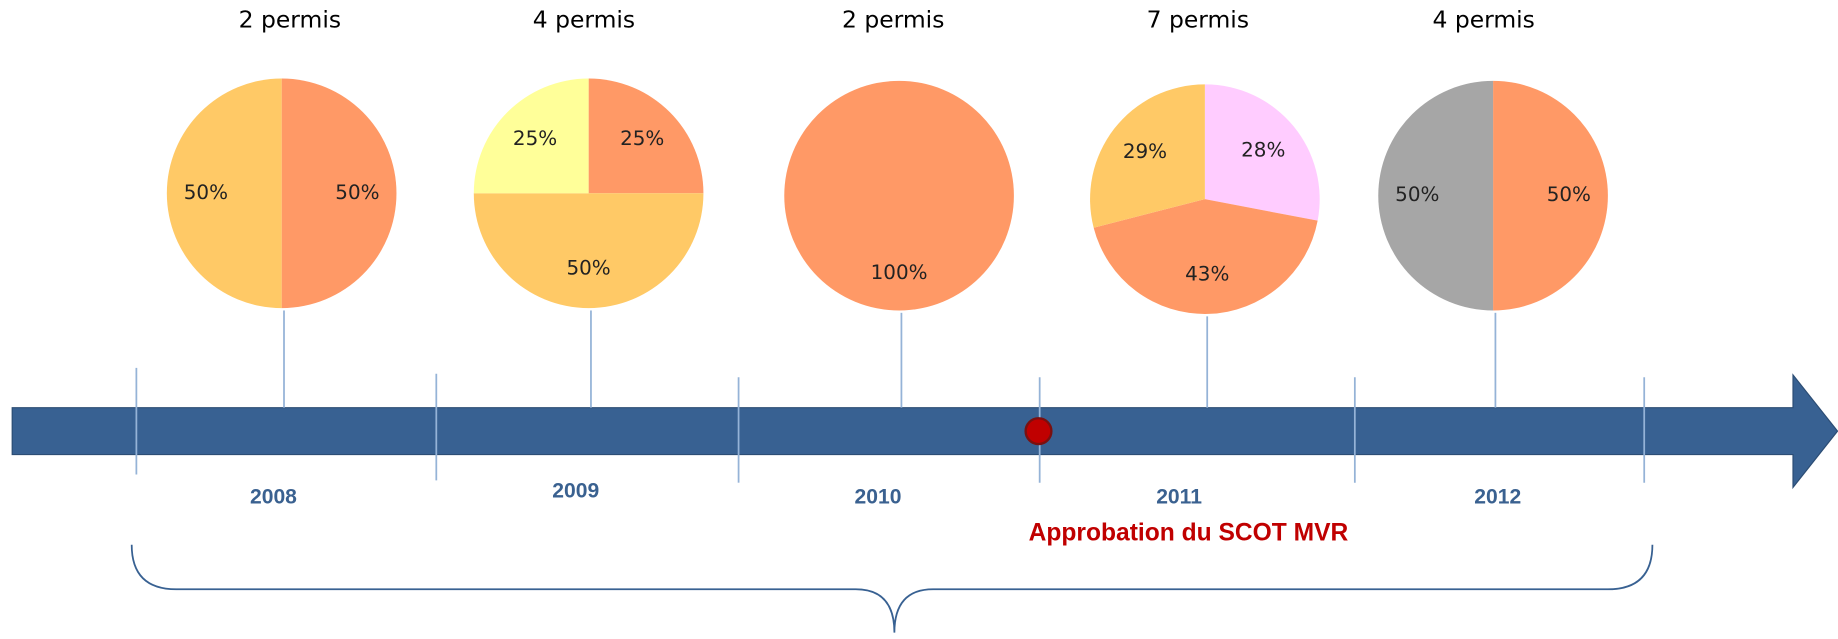 Image resolution: width=1838 pixels, height=639 pixels. What do you see at coordinates (1189, 533) in the screenshot?
I see `approval-label: Approbation du SCOT MVR` at bounding box center [1189, 533].